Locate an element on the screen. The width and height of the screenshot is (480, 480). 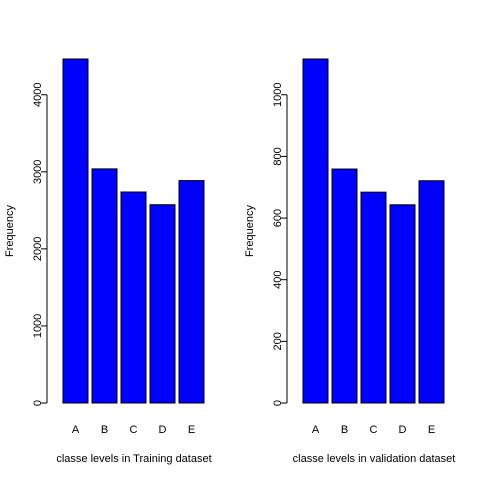
validation-y-axis: 0 200 400 600 800 1000 is located at coordinates (280, 244).